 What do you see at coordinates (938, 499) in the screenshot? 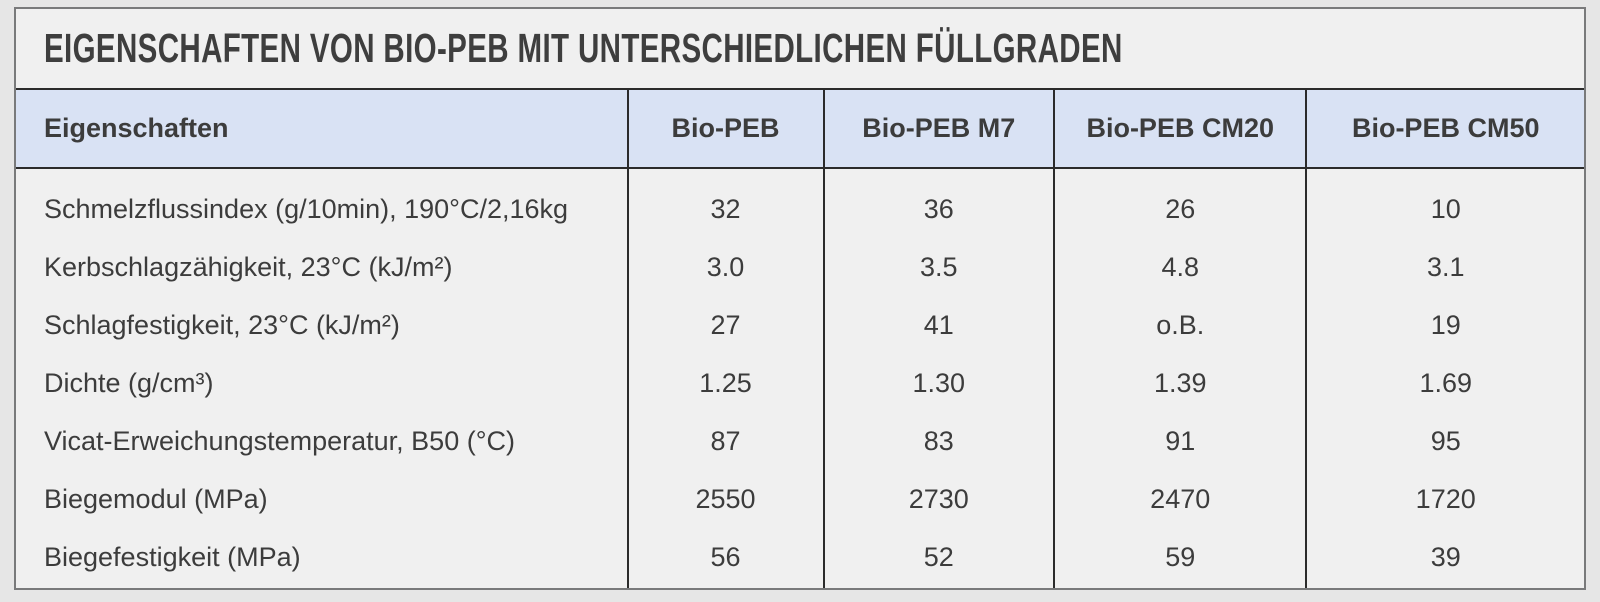
I see `cell-value: 2730` at bounding box center [938, 499].